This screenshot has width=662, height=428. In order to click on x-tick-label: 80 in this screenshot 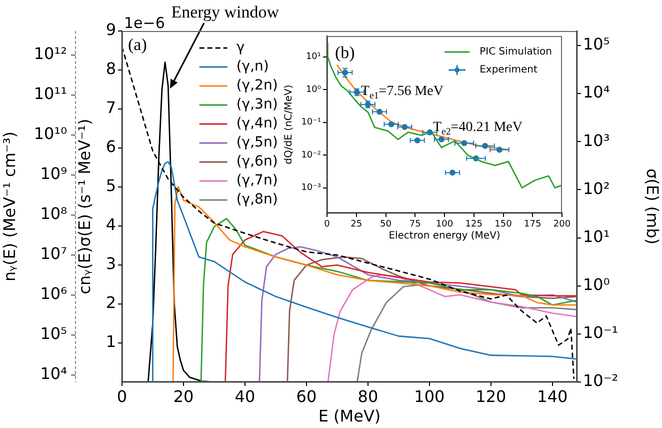, I will do `click(368, 396)`.